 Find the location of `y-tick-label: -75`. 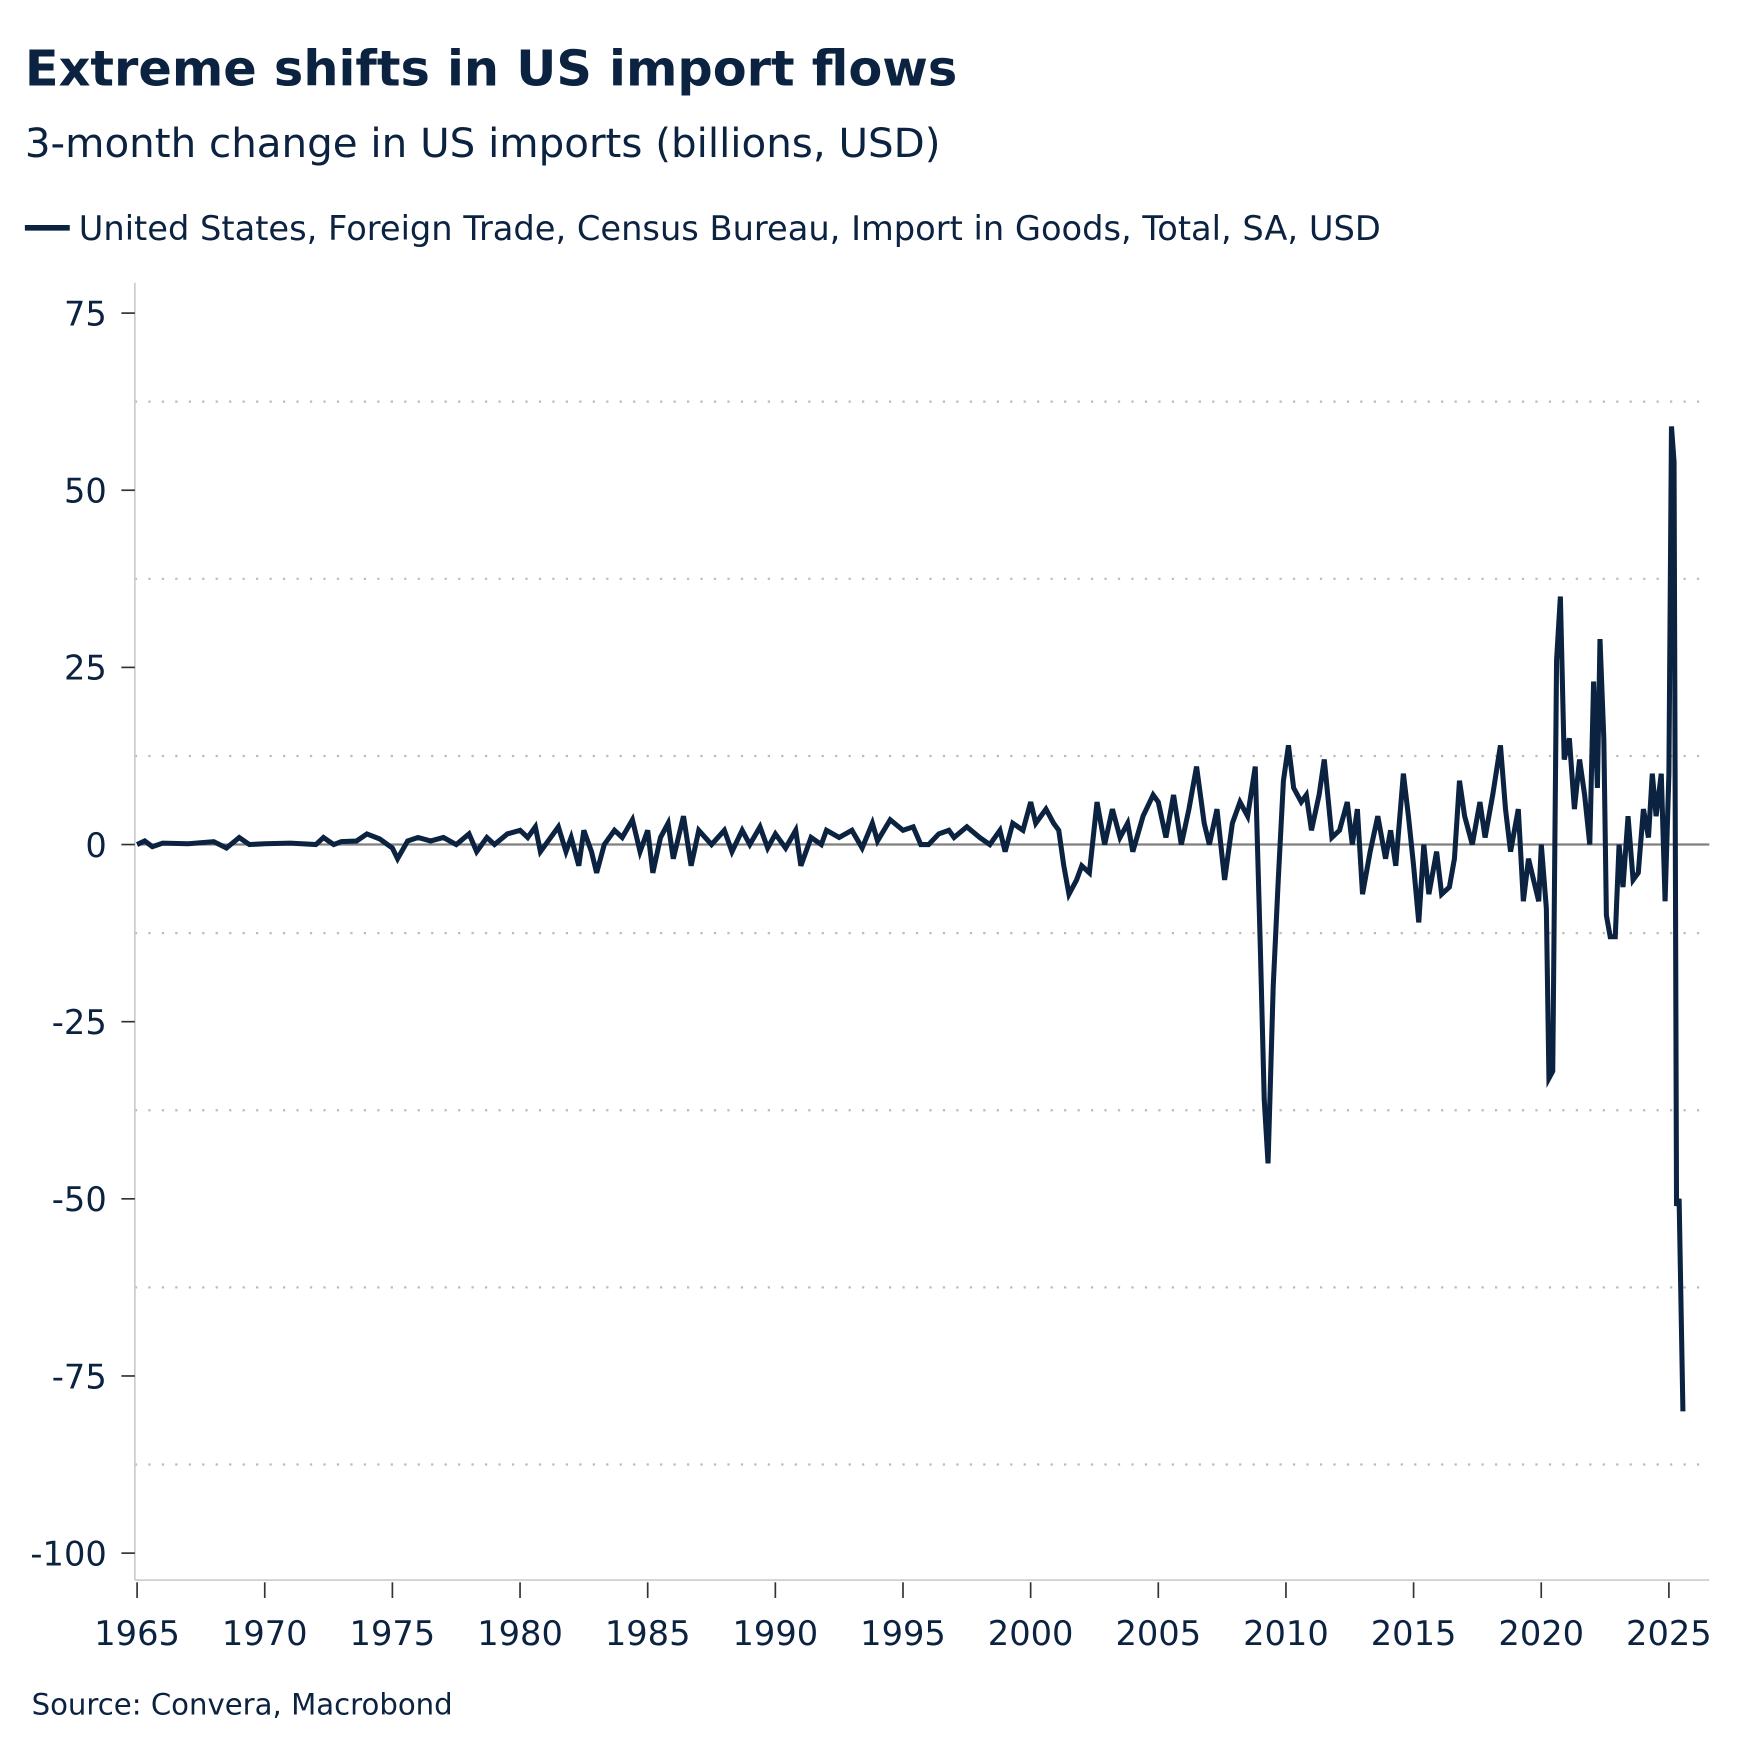

y-tick-label: -75 is located at coordinates (79, 1376).